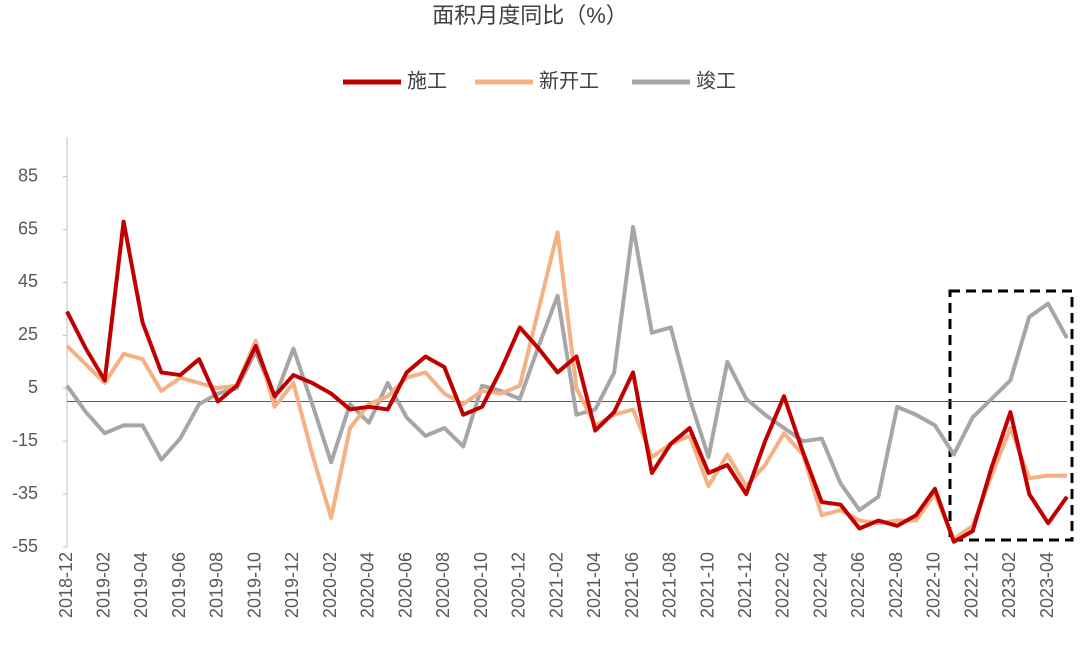  What do you see at coordinates (254, 585) in the screenshot?
I see `x-tick-label: 2019-10` at bounding box center [254, 585].